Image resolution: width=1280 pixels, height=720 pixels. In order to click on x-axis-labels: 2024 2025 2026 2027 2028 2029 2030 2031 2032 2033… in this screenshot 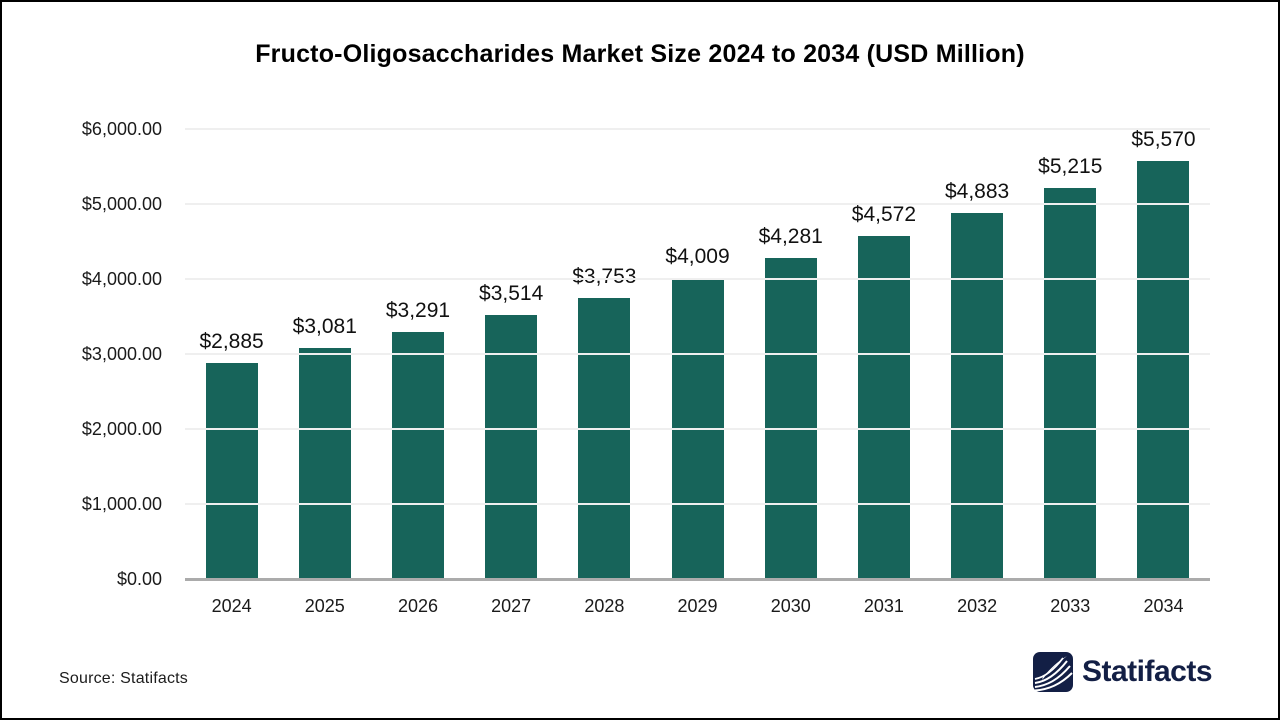, I will do `click(697, 606)`.